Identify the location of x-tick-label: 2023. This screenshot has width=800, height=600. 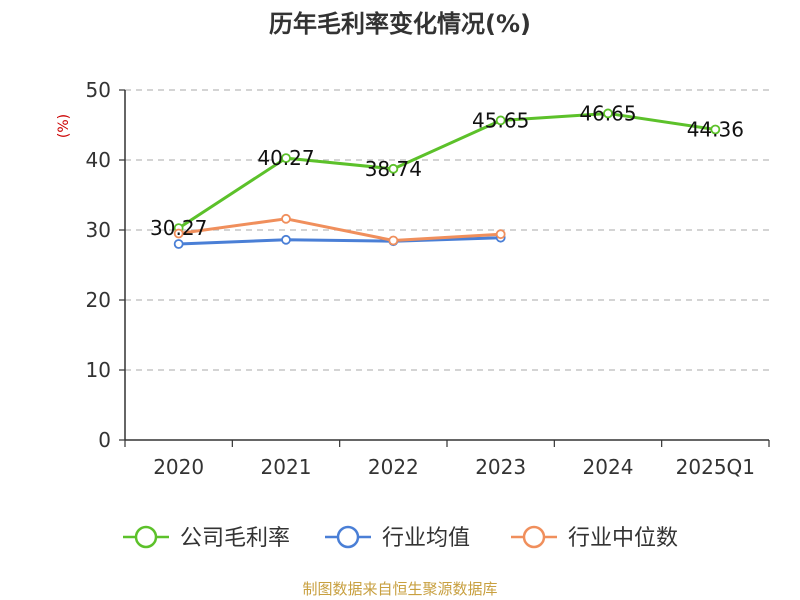
(500, 467).